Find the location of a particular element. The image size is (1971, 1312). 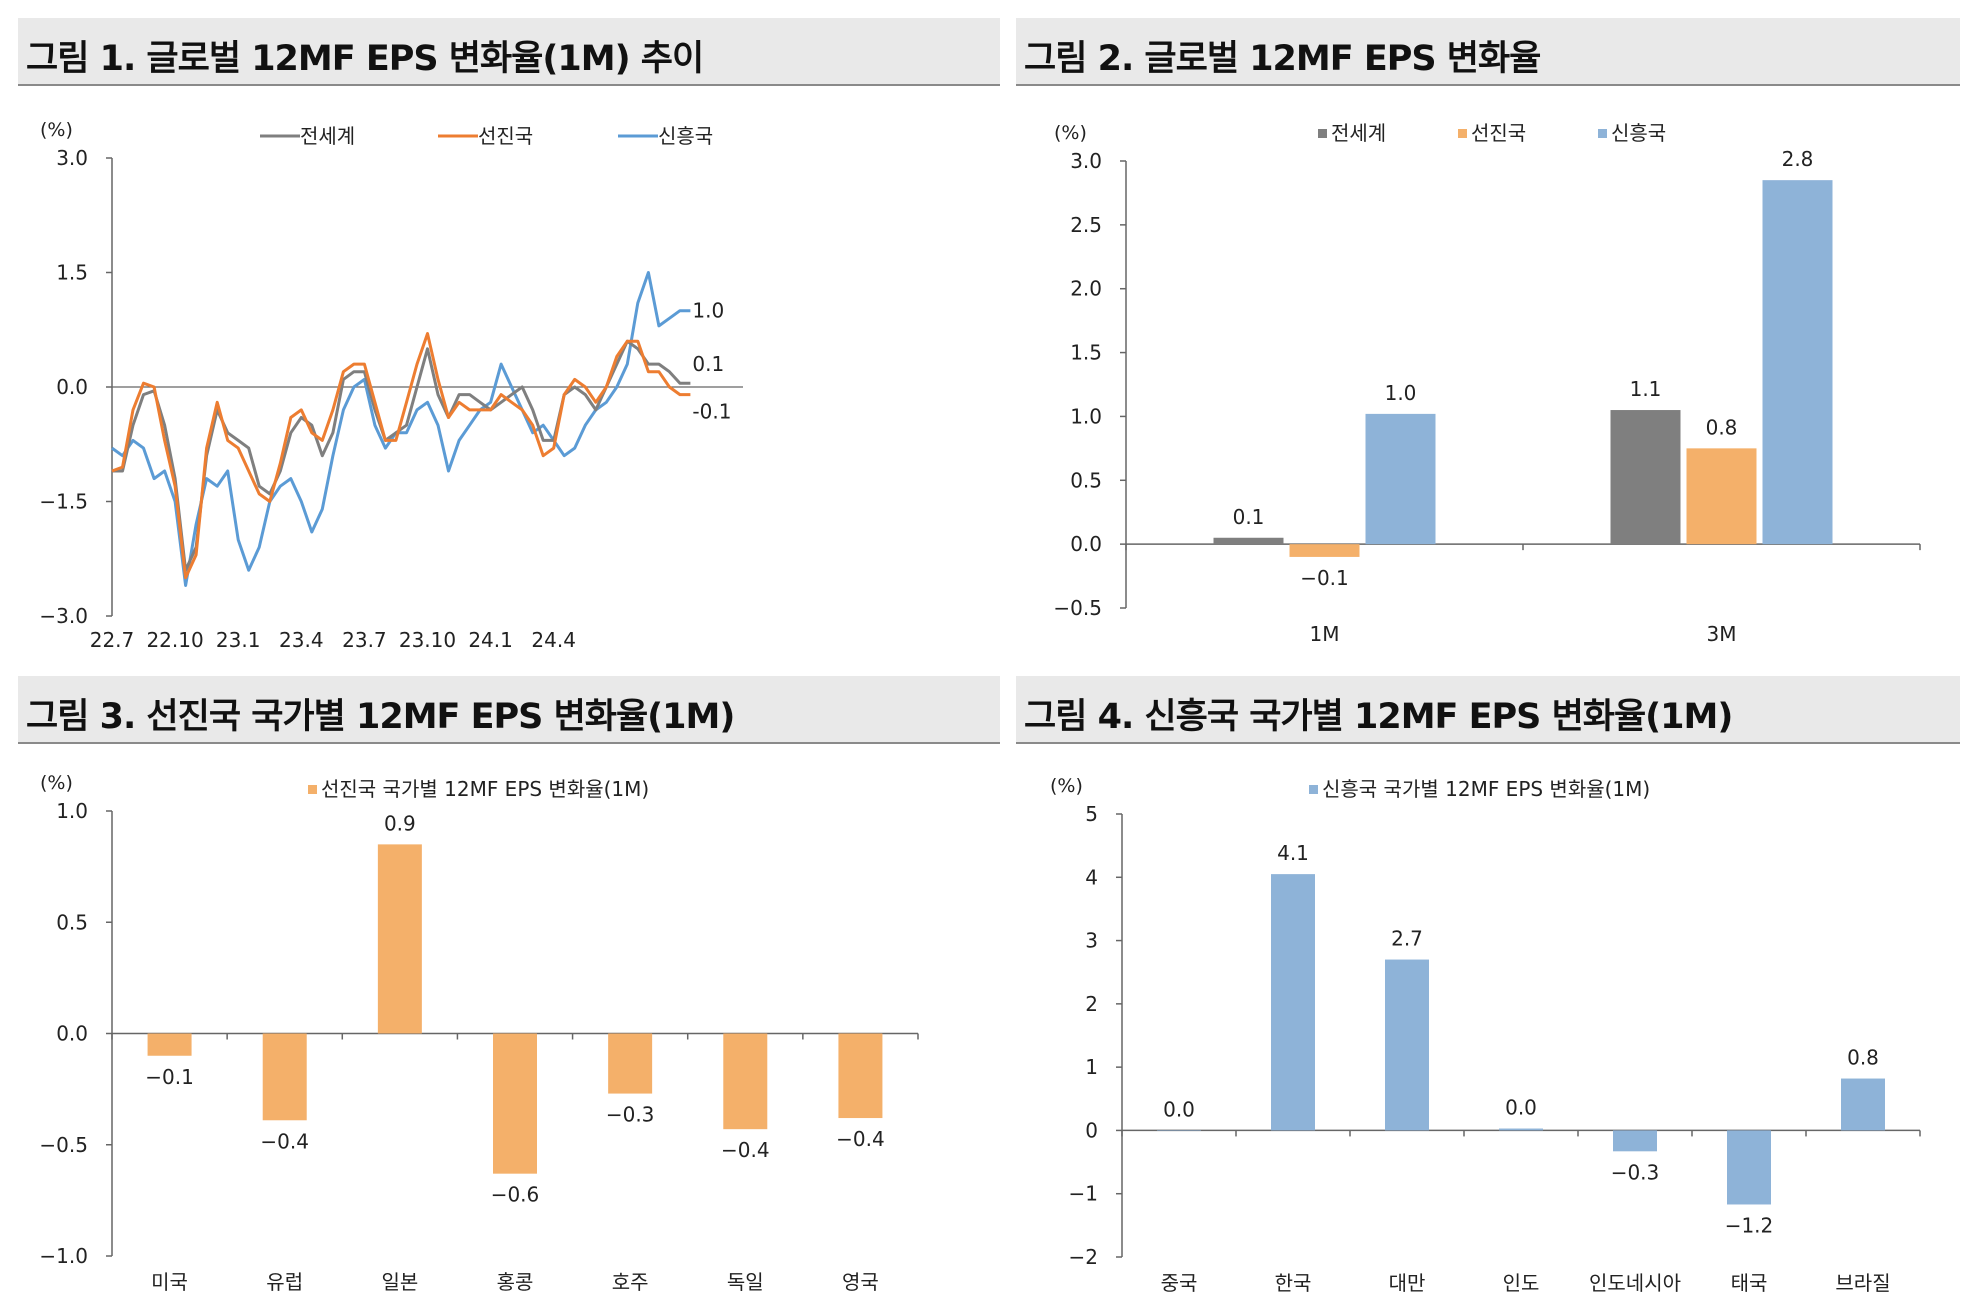

panel-4-header: 그림 4. 신흥국 국가별 12MF EPS 변화율(1M) is located at coordinates (1488, 710).